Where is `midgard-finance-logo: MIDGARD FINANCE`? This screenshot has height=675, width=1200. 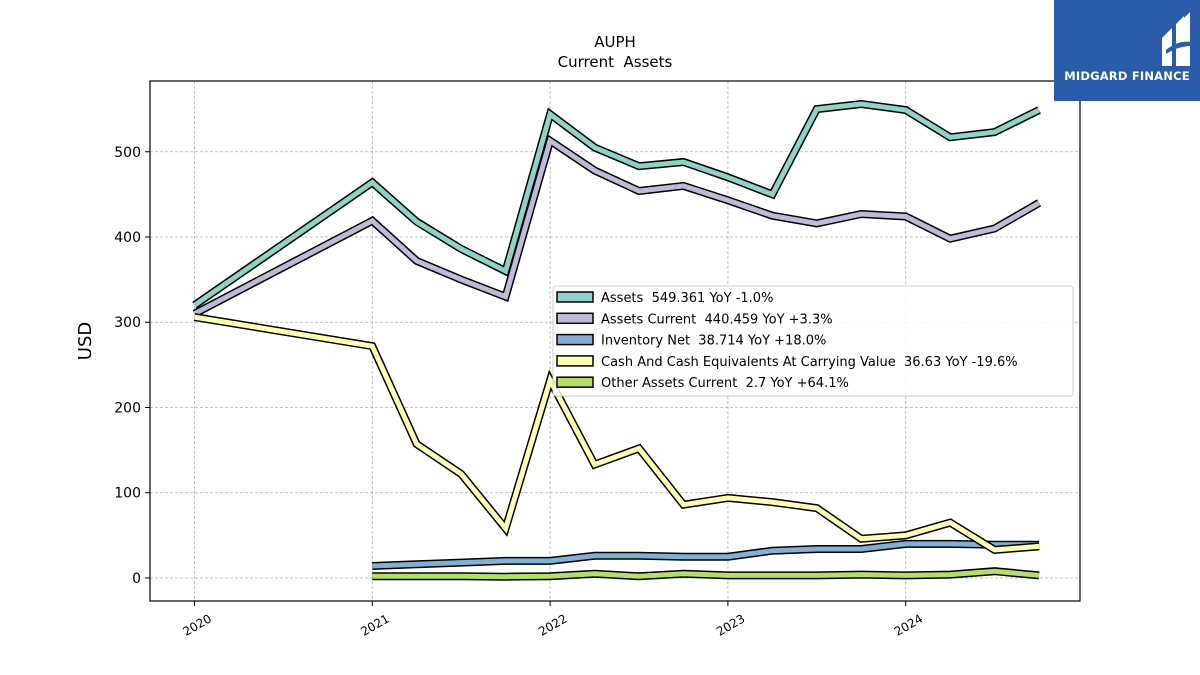
midgard-finance-logo: MIDGARD FINANCE is located at coordinates (1127, 50).